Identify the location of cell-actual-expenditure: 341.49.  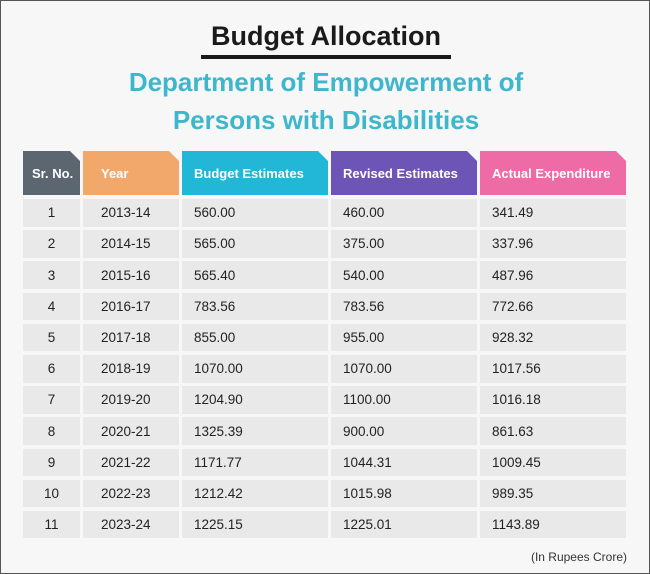
(553, 213).